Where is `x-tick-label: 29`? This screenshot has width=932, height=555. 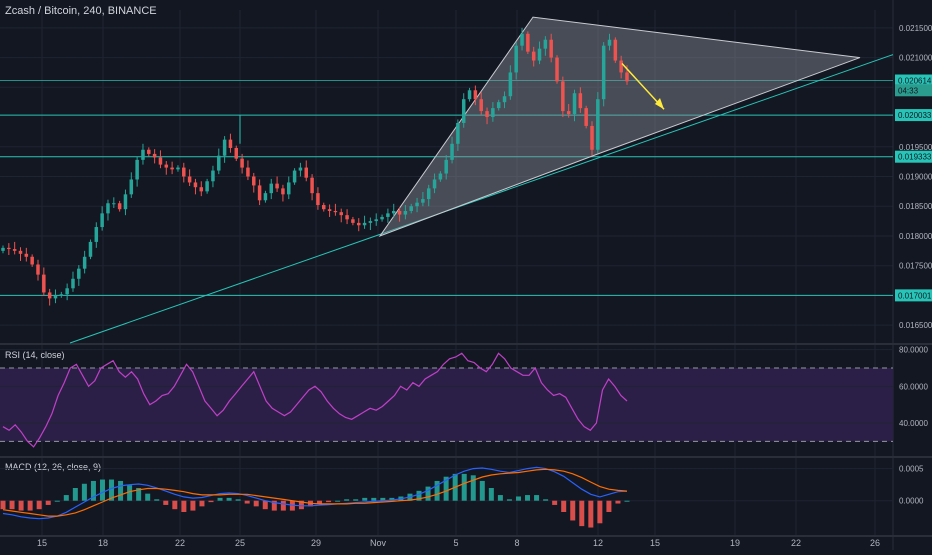
x-tick-label: 29 is located at coordinates (316, 543).